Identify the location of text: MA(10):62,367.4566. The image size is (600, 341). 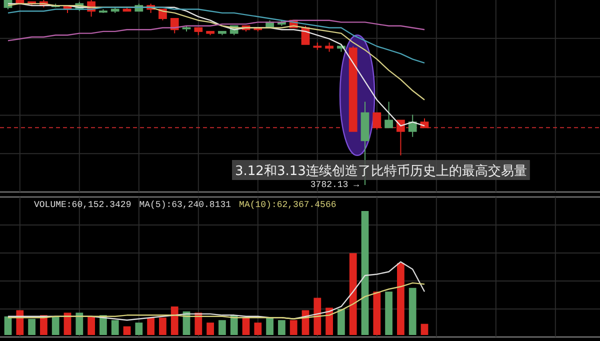
(287, 205).